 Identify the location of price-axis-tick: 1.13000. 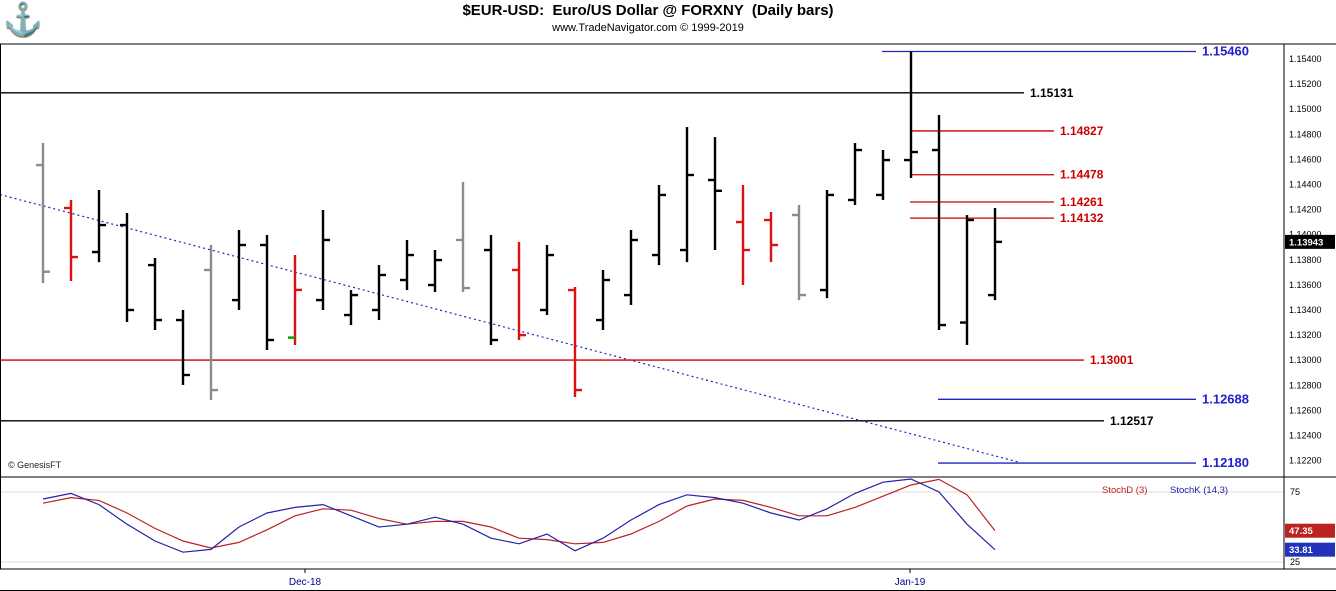
(1305, 360).